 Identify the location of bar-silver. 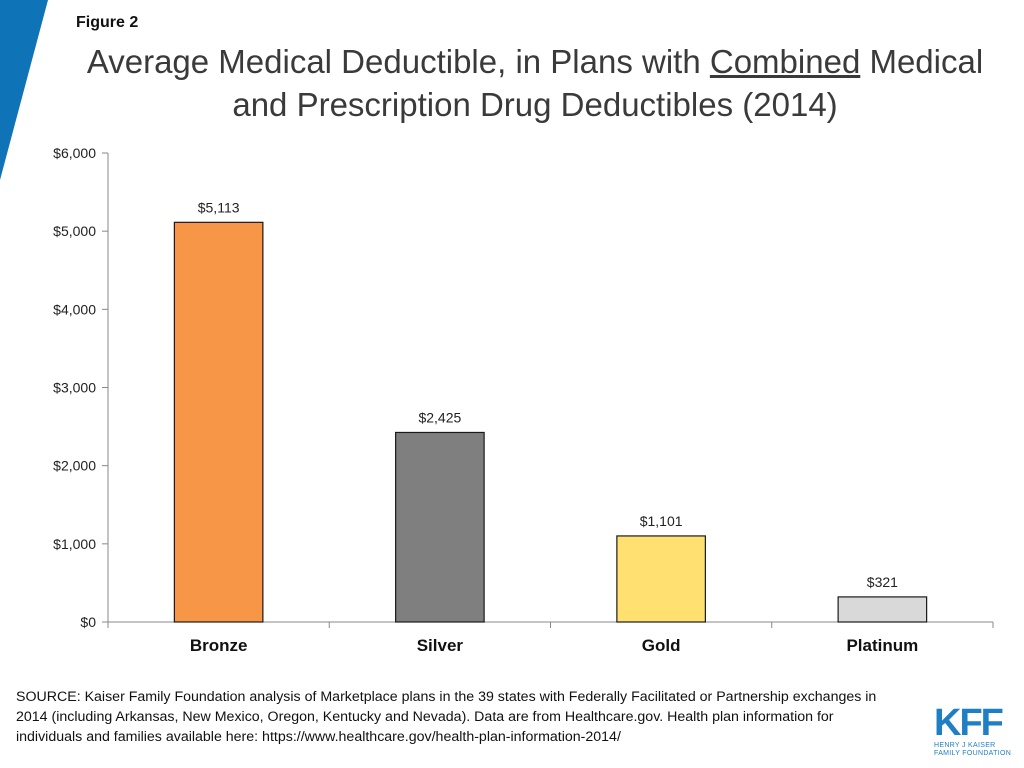
(440, 527).